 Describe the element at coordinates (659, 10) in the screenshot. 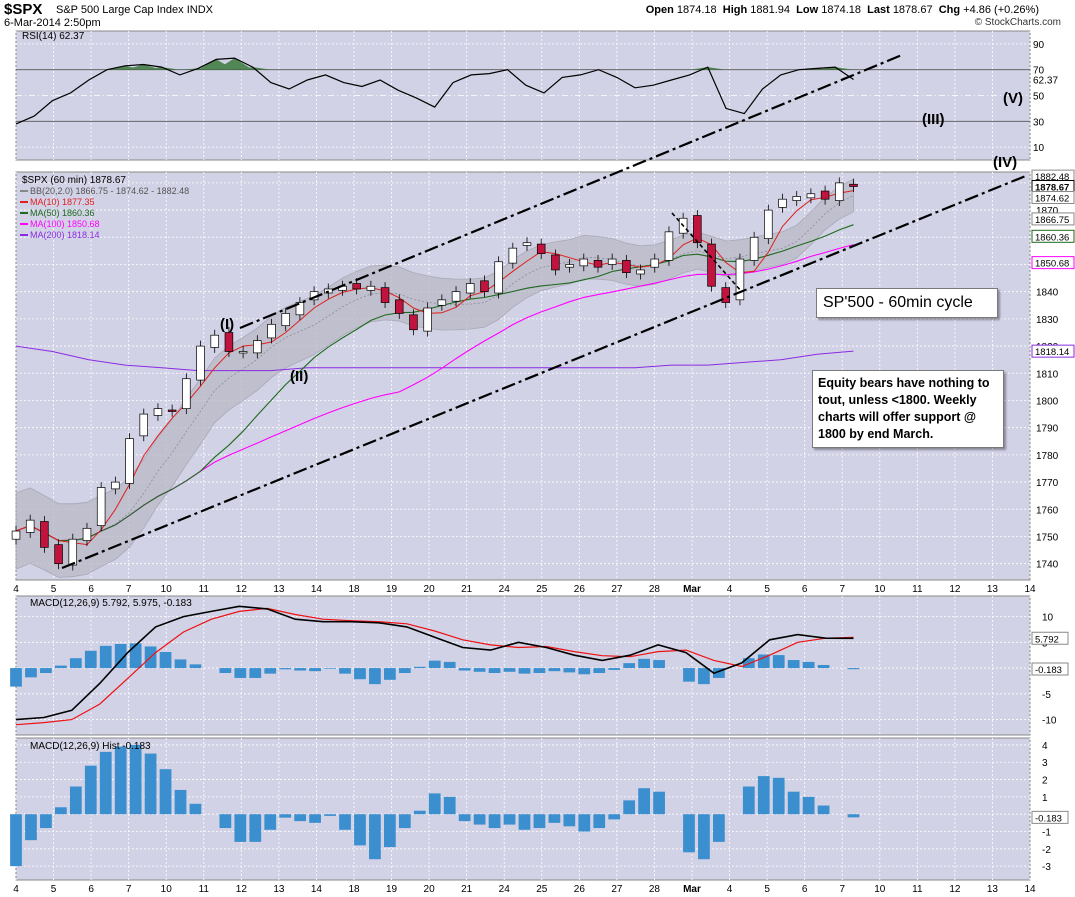

I see `open-label: Open` at that location.